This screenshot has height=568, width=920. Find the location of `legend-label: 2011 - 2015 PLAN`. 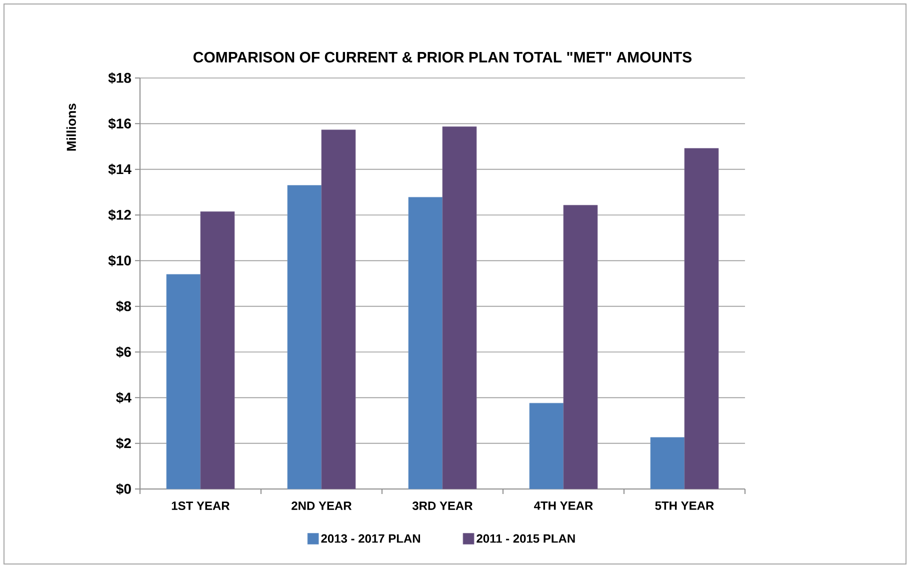

legend-label: 2011 - 2015 PLAN is located at coordinates (525, 538).